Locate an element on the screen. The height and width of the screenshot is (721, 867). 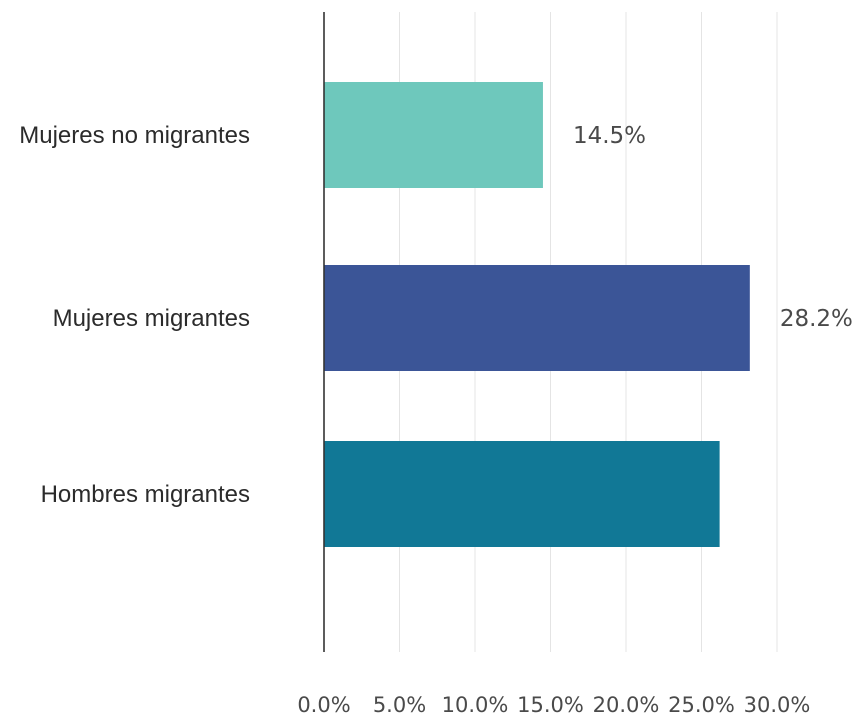
x-axis-tick-labels: 0.0% 5.0% 10.0% 15.0% 20.0% 25.0% 30.0% is located at coordinates (553, 705).